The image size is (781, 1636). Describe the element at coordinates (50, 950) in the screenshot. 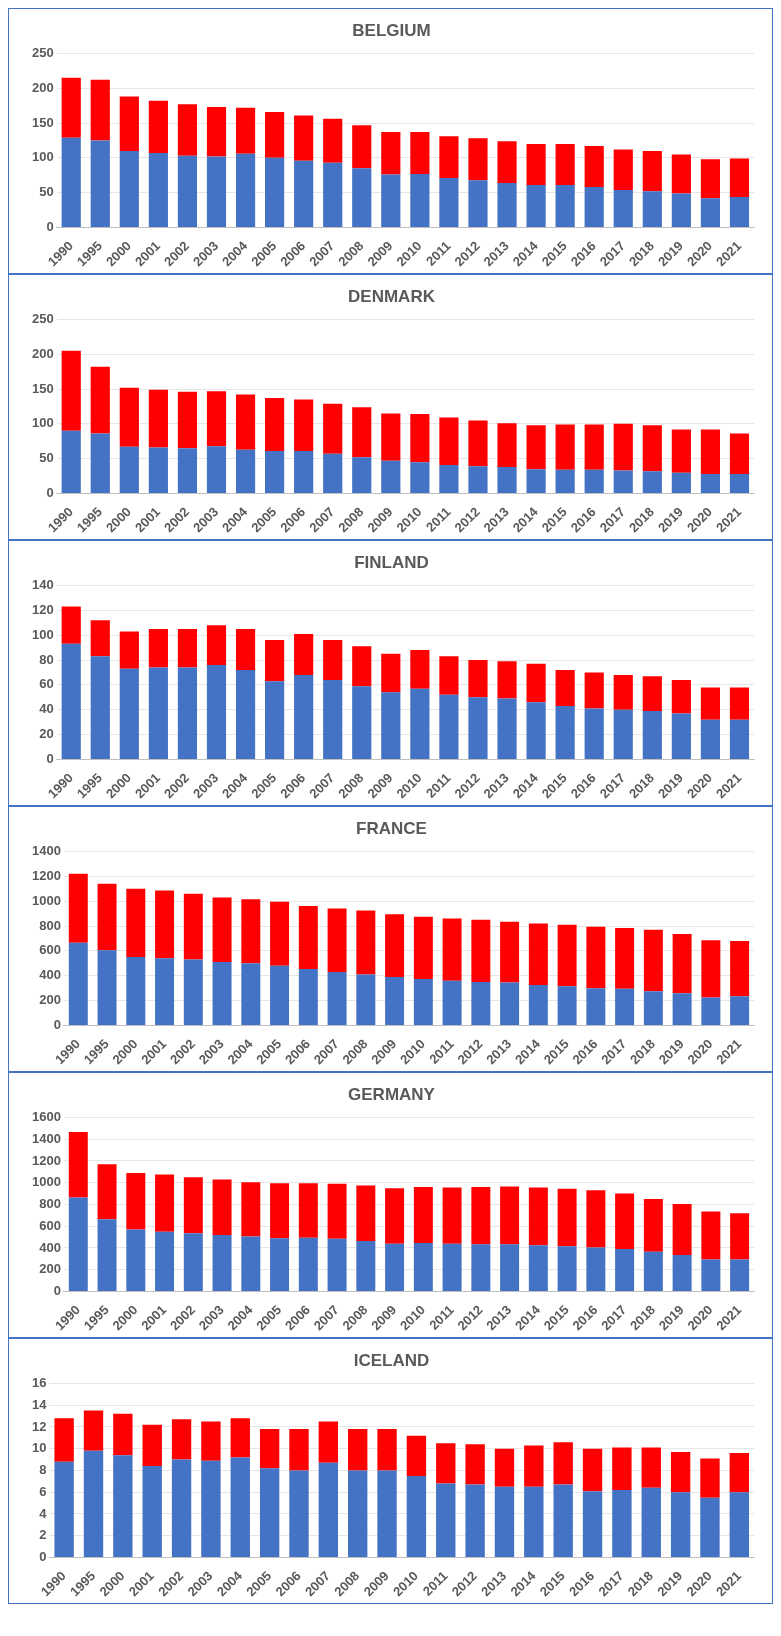

I see `y-tick-label: 600` at that location.